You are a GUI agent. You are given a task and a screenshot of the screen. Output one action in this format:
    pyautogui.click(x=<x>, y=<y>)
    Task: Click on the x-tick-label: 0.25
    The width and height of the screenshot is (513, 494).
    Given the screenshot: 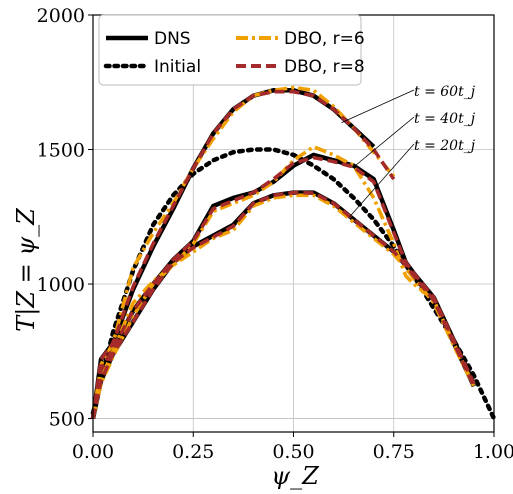 What is the action you would take?
    pyautogui.click(x=193, y=452)
    